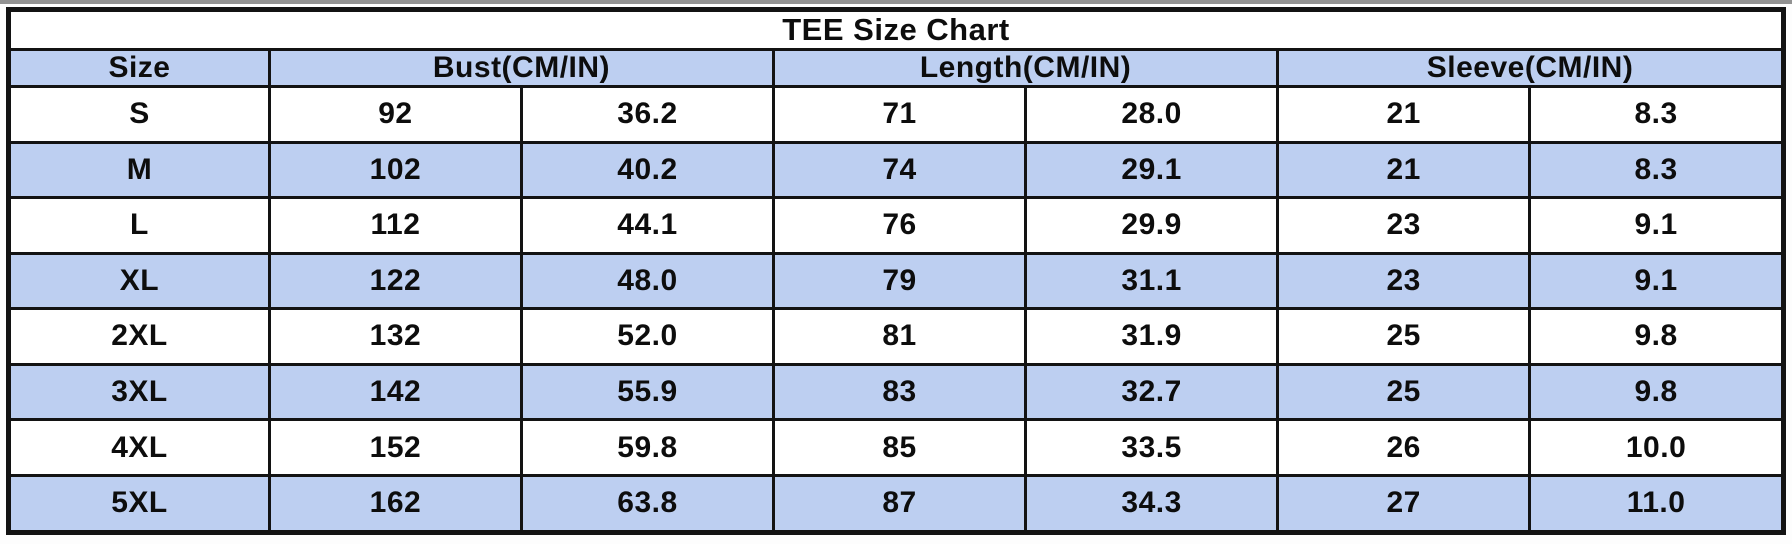  Describe the element at coordinates (395, 504) in the screenshot. I see `measurement-value-cell: 162` at that location.